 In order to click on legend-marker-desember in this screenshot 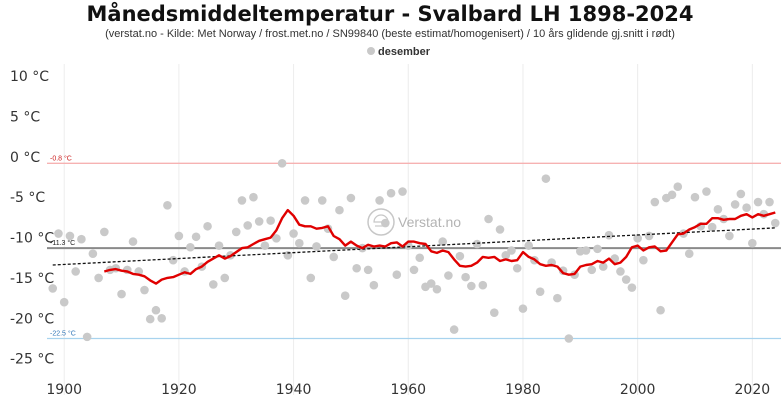, I will do `click(371, 51)`.